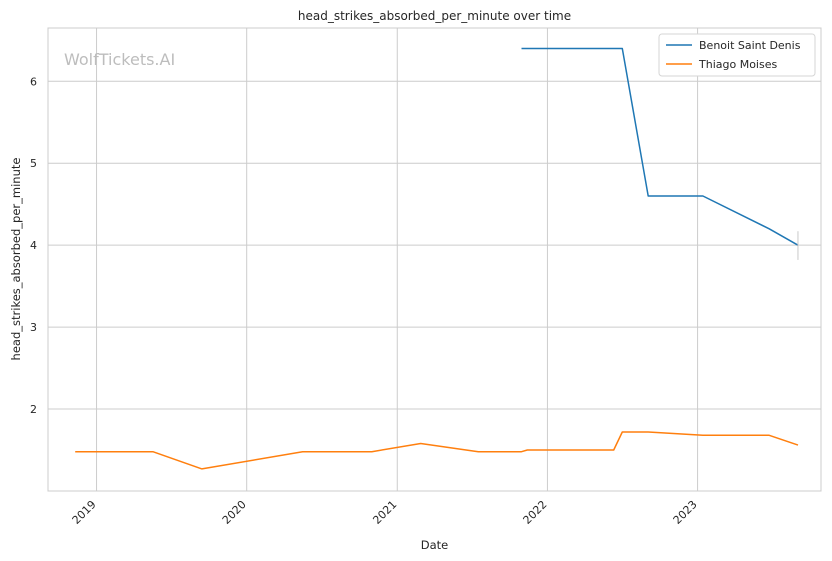  I want to click on legend-box, so click(737, 55).